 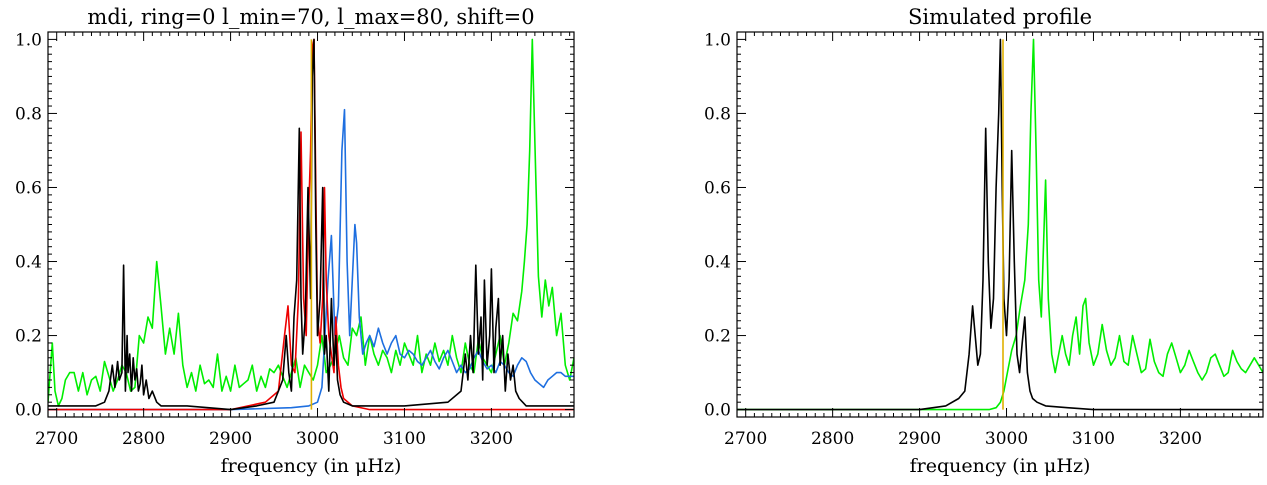 I want to click on chart-title: mdi, ring=0 l_min=70, l_max=80, shift=0, so click(x=310, y=17).